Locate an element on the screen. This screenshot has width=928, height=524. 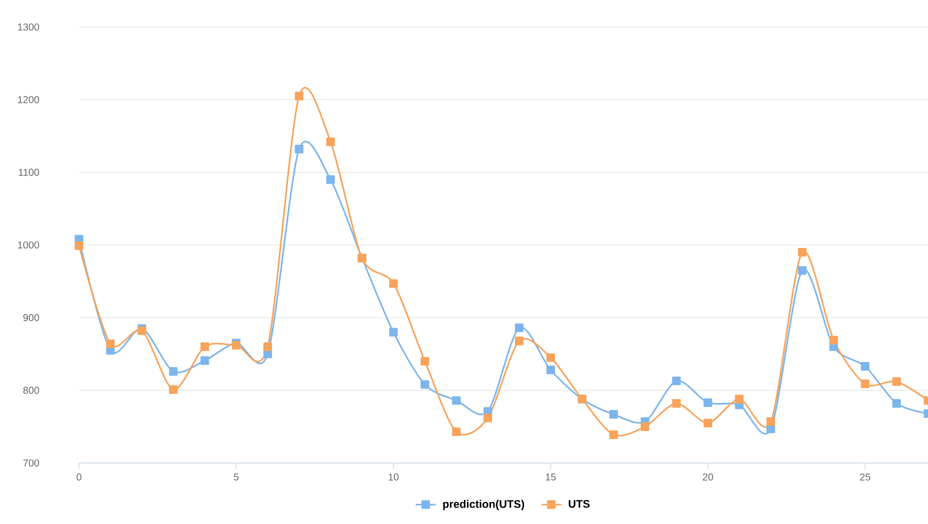
y-tick-label: 1200 is located at coordinates (29, 100).